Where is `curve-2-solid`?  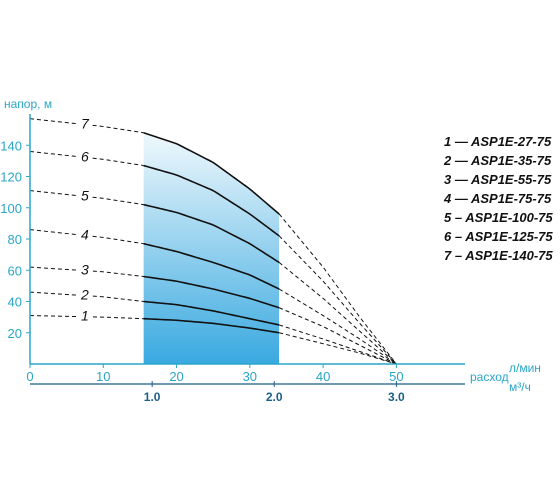
curve-2-solid is located at coordinates (211, 313).